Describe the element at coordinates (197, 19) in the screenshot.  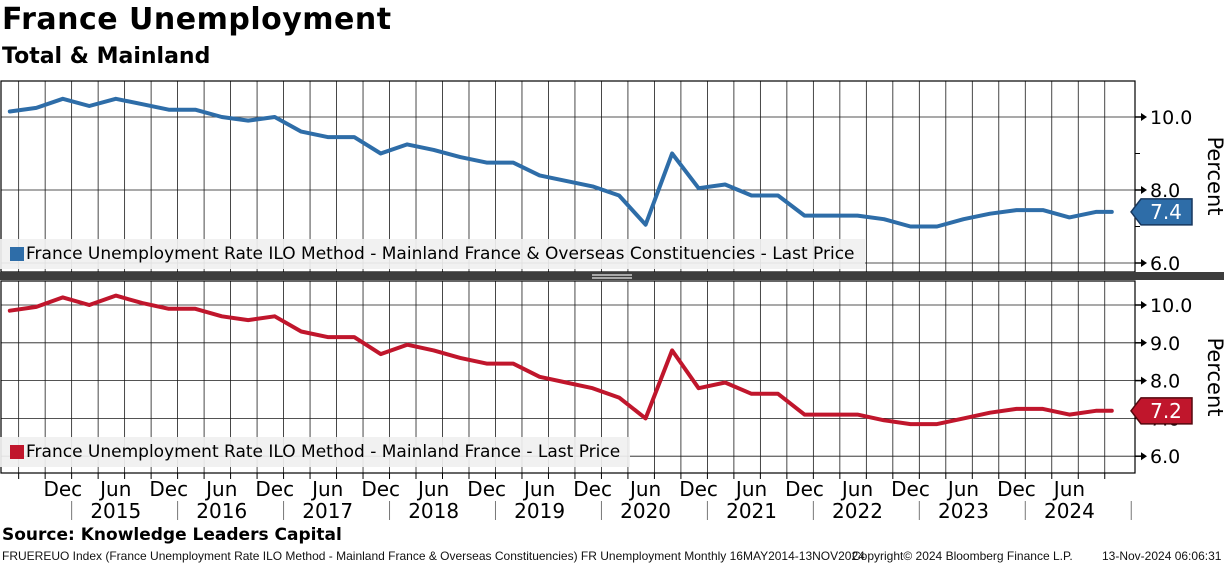
I see `page-title: France Unemployment` at that location.